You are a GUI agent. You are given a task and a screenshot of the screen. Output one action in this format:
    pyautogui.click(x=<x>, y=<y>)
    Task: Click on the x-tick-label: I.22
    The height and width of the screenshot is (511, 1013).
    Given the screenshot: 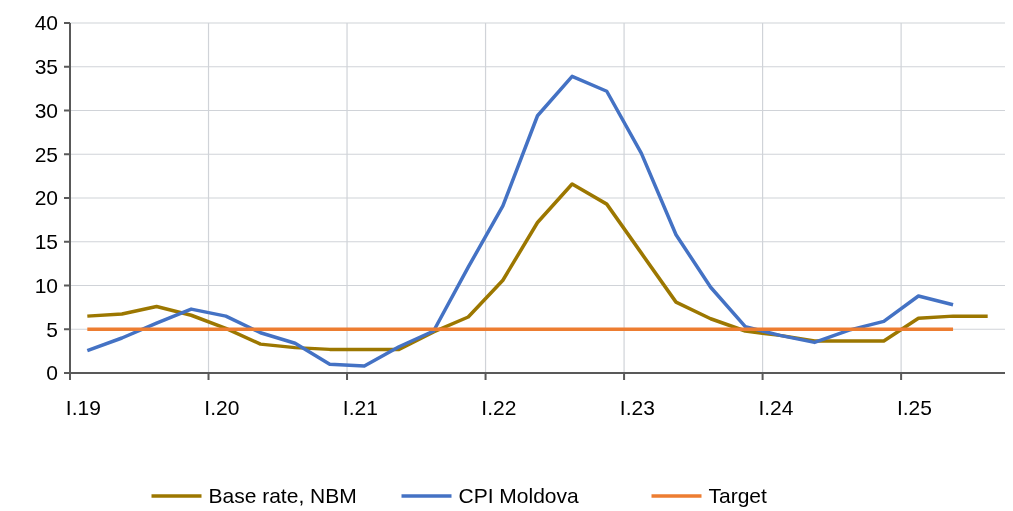 What is the action you would take?
    pyautogui.click(x=499, y=407)
    